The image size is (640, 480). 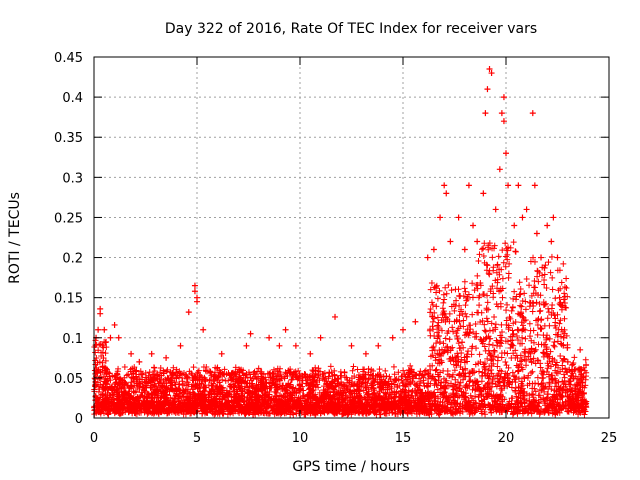 I want to click on y-tick-label: 0.15, so click(x=68, y=299).